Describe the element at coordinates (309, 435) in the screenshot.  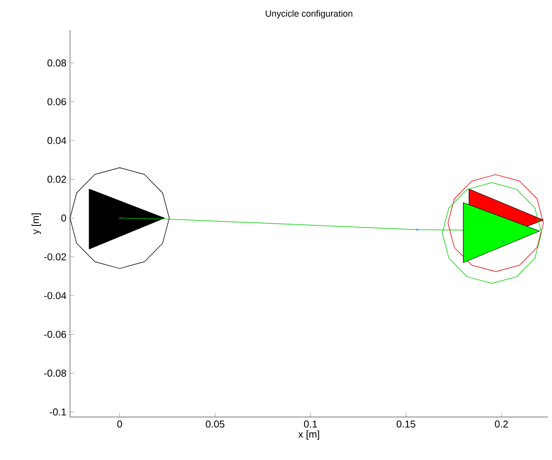
I see `x-axis-title: x [m]` at that location.